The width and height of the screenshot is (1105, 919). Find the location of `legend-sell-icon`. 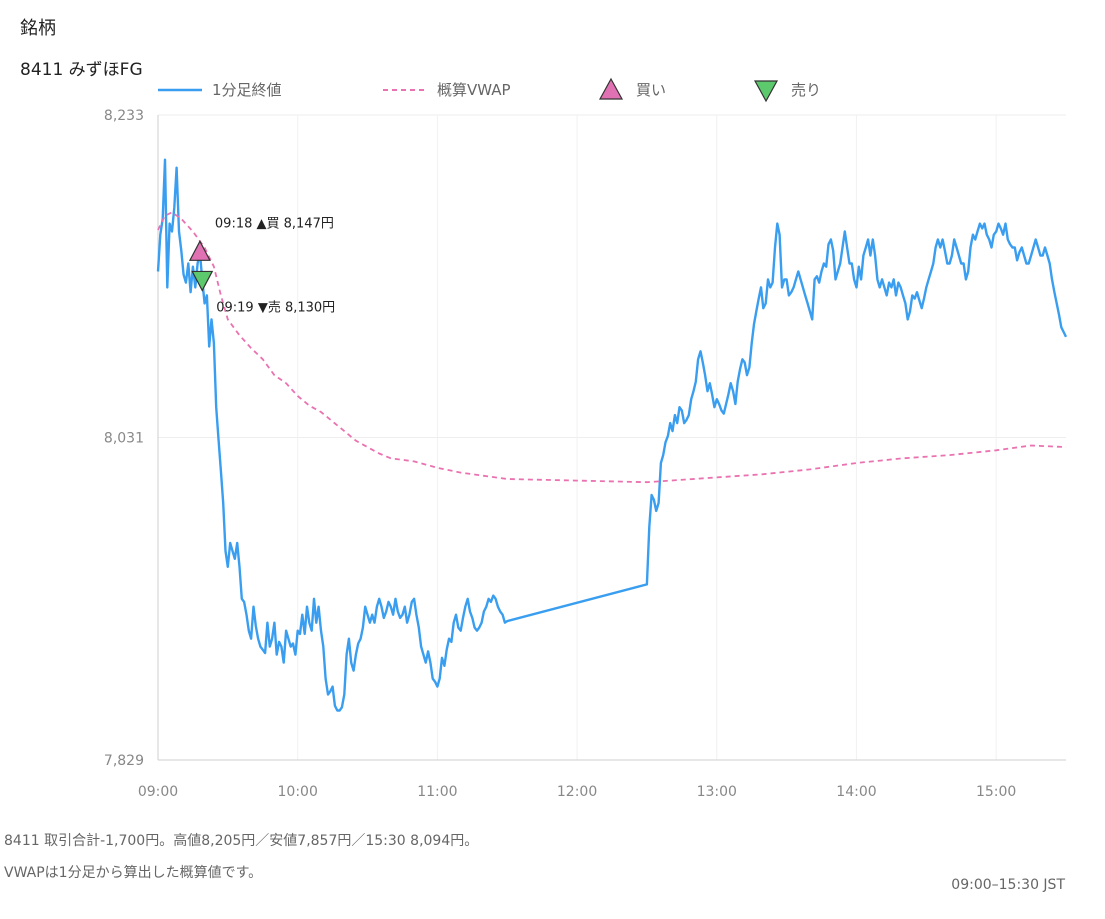

legend-sell-icon is located at coordinates (766, 91).